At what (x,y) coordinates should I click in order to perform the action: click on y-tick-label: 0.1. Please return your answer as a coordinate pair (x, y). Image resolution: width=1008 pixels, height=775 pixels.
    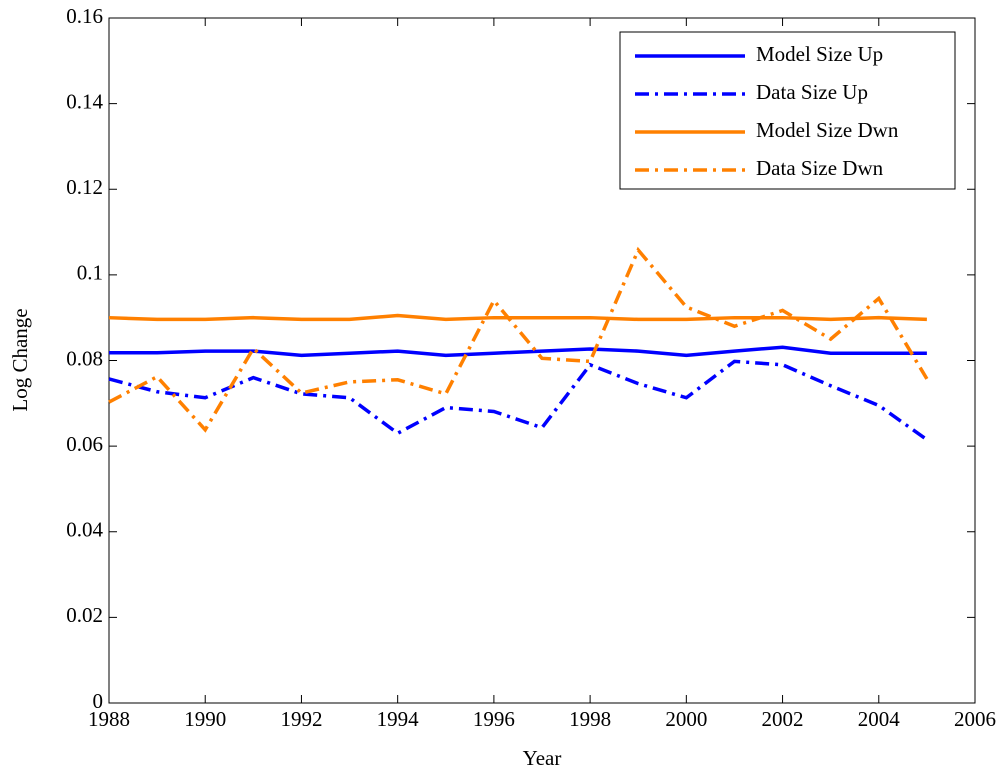
    Looking at the image, I should click on (90, 273).